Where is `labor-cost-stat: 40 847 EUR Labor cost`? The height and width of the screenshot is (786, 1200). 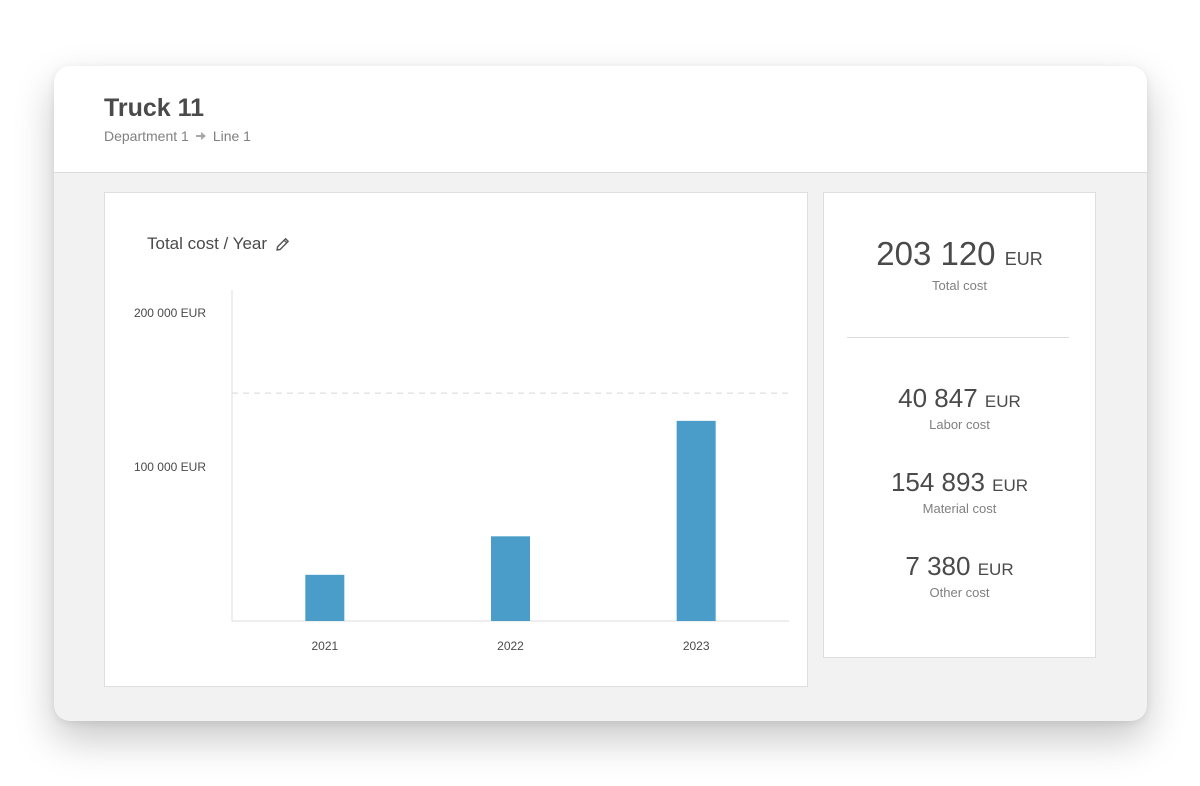 labor-cost-stat: 40 847 EUR Labor cost is located at coordinates (959, 408).